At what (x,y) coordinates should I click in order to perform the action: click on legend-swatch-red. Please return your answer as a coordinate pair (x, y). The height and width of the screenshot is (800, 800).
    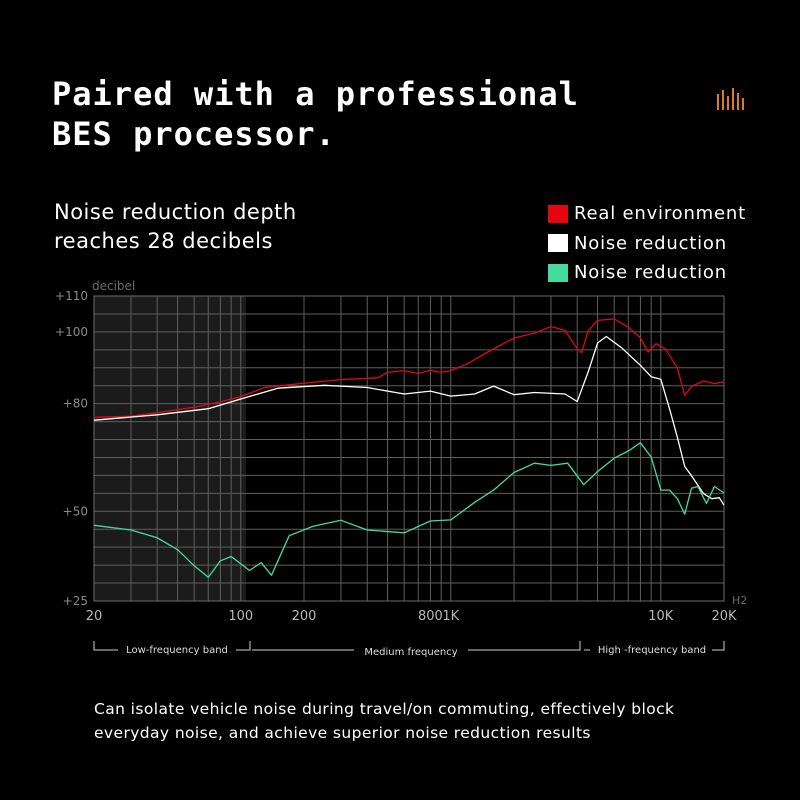
    Looking at the image, I should click on (558, 213).